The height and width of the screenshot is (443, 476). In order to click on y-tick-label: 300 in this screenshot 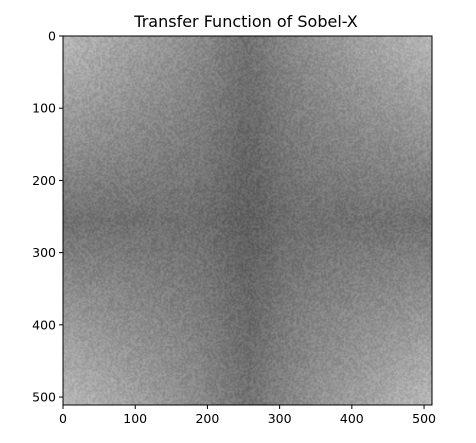, I will do `click(44, 252)`.